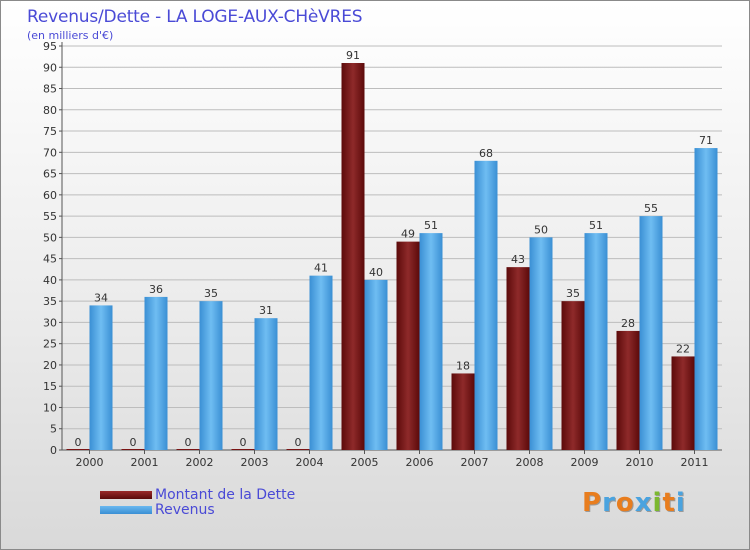  What do you see at coordinates (50, 152) in the screenshot?
I see `y-tick-label: 70` at bounding box center [50, 152].